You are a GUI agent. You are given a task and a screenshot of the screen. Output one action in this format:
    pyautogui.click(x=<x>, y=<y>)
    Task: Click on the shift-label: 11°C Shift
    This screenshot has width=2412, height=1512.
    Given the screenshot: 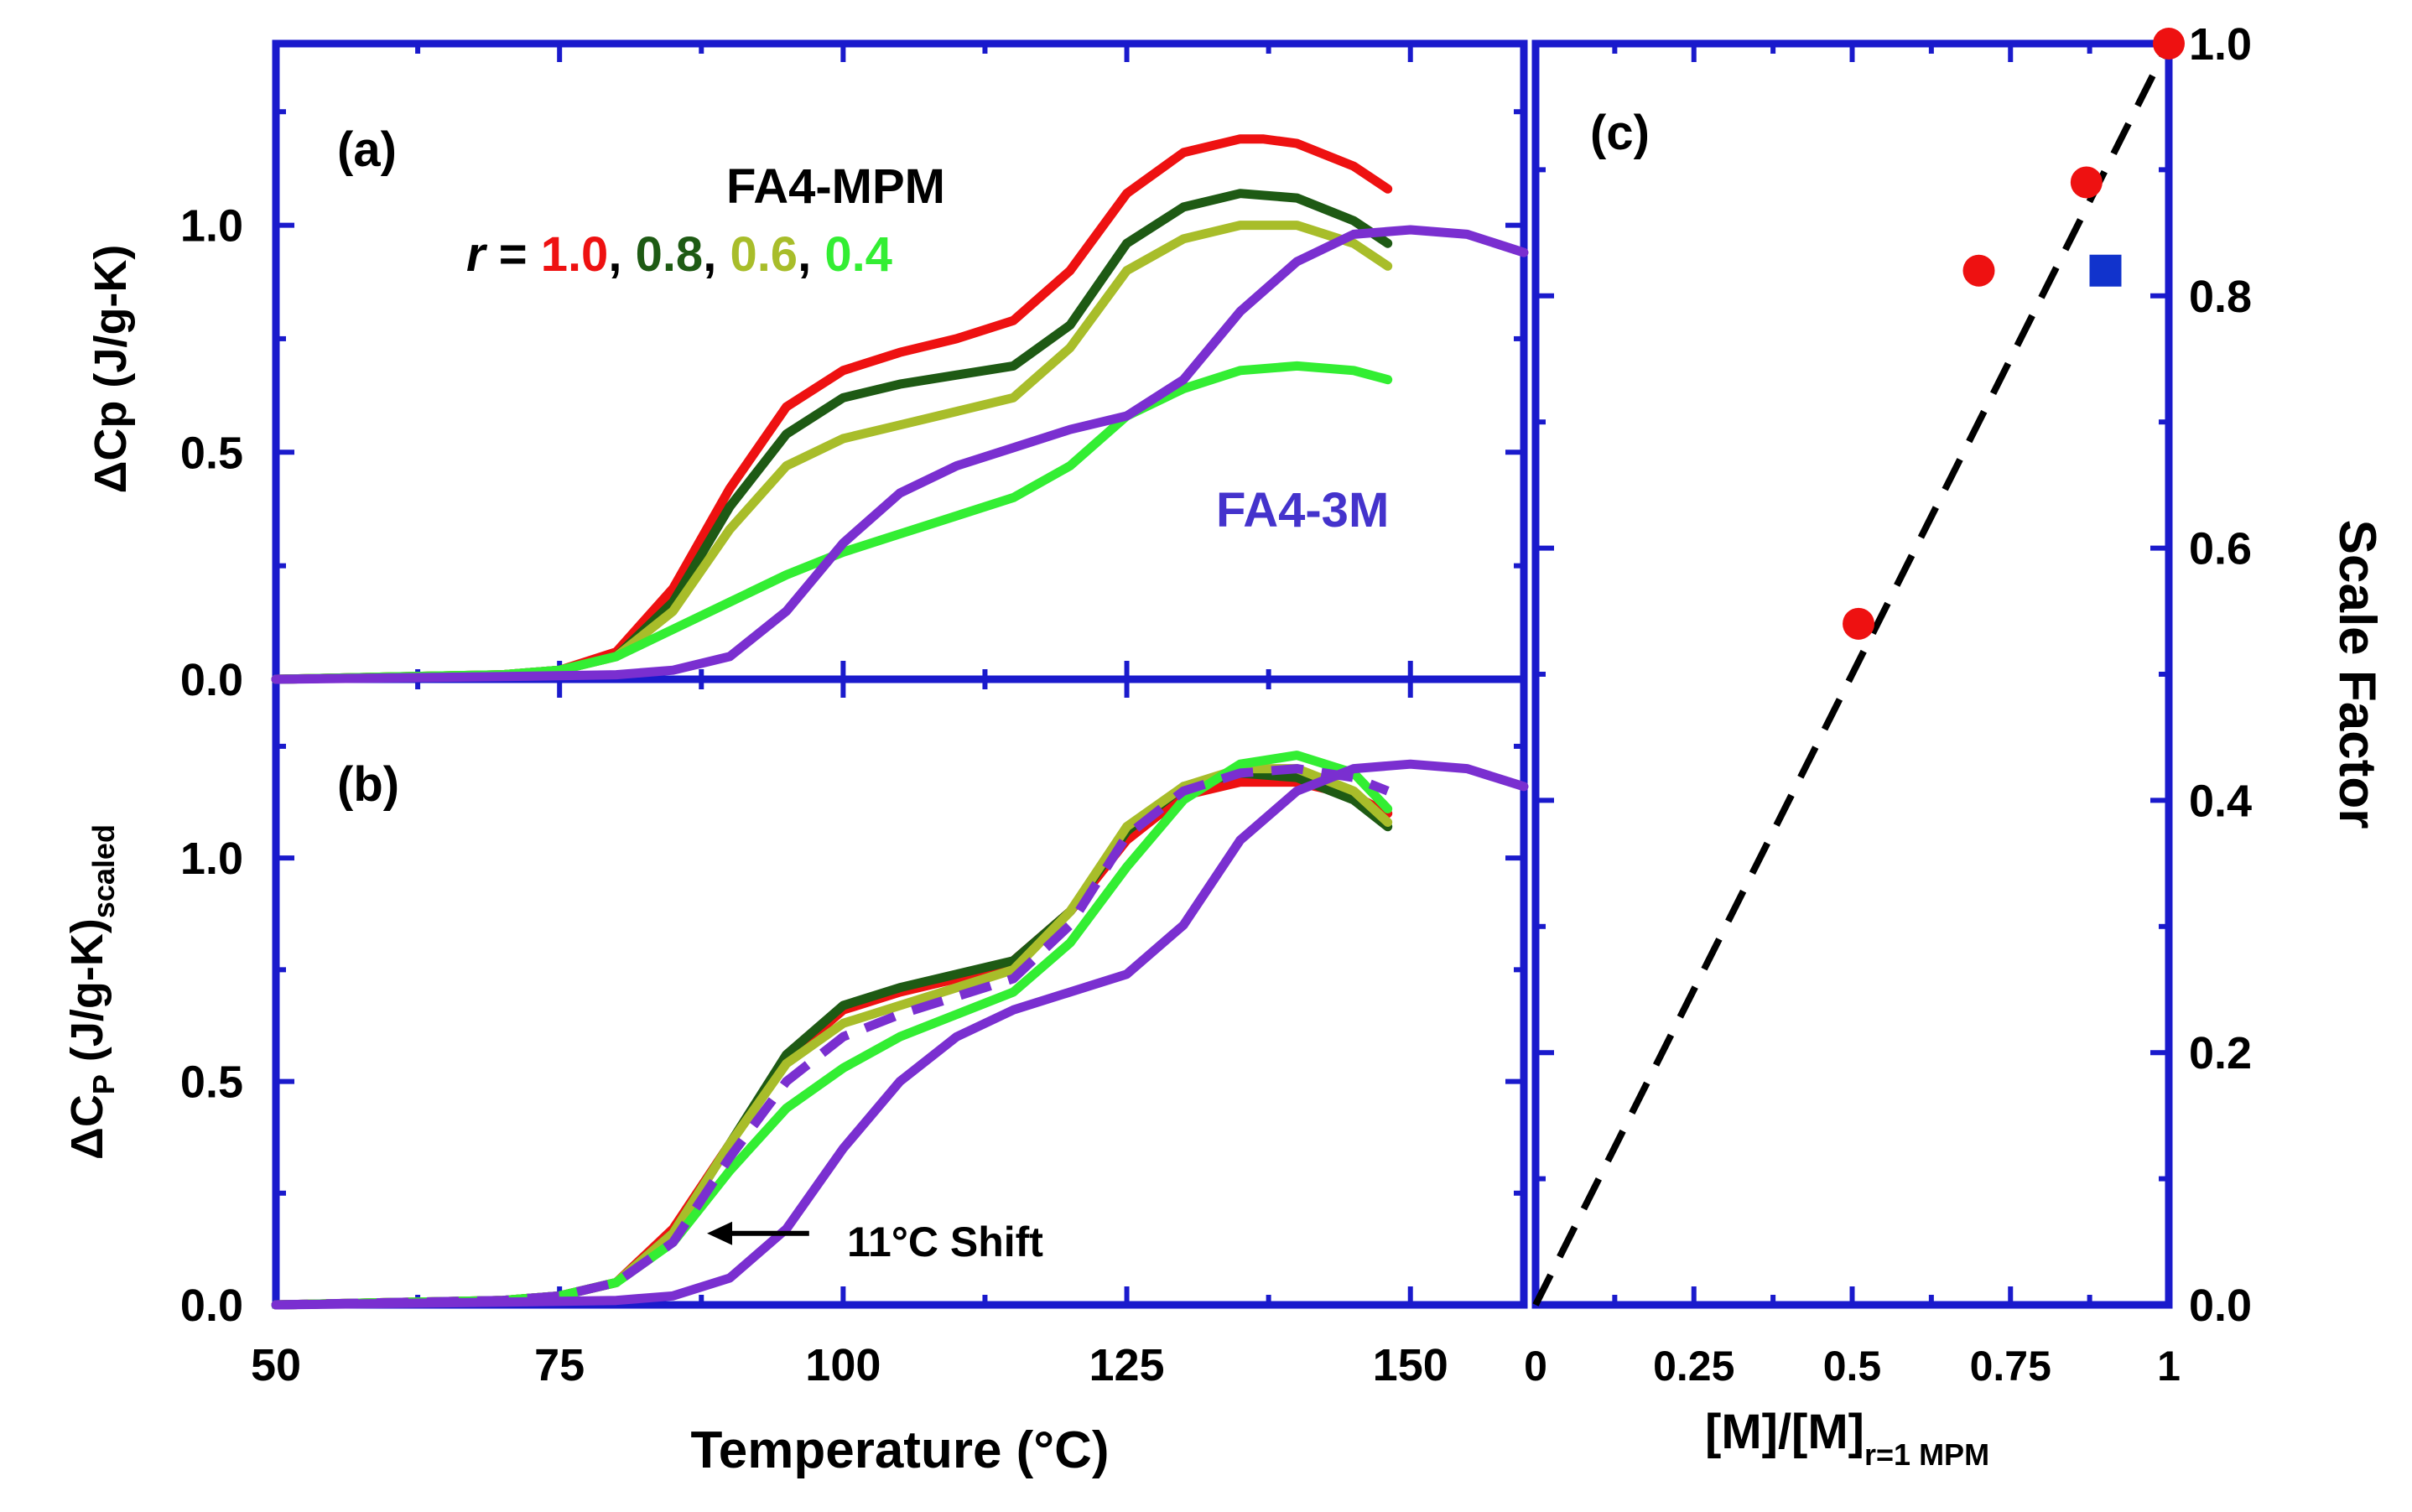 What is the action you would take?
    pyautogui.click(x=945, y=1241)
    